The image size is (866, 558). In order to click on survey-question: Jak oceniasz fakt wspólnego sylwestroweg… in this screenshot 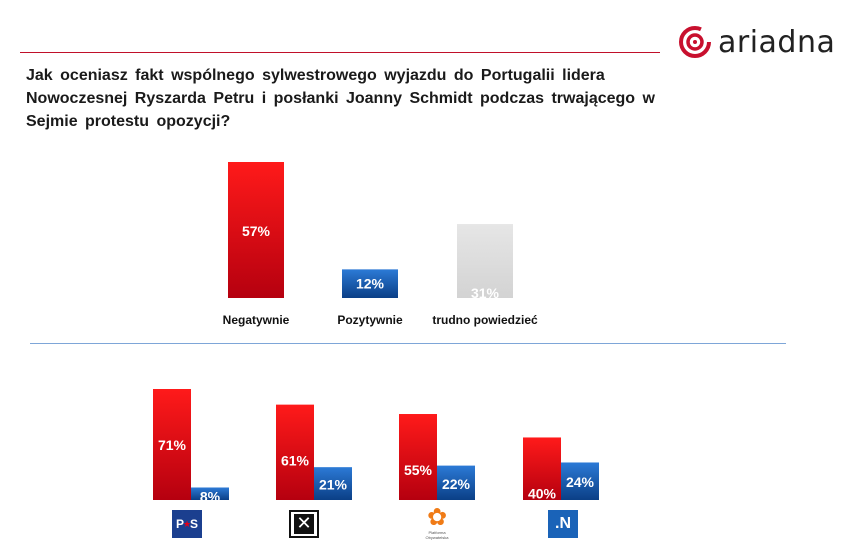, I will do `click(340, 98)`.